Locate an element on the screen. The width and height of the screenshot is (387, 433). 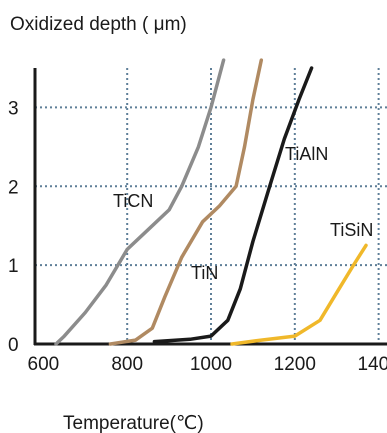
y-tick-label-3: 3 is located at coordinates (13, 108).